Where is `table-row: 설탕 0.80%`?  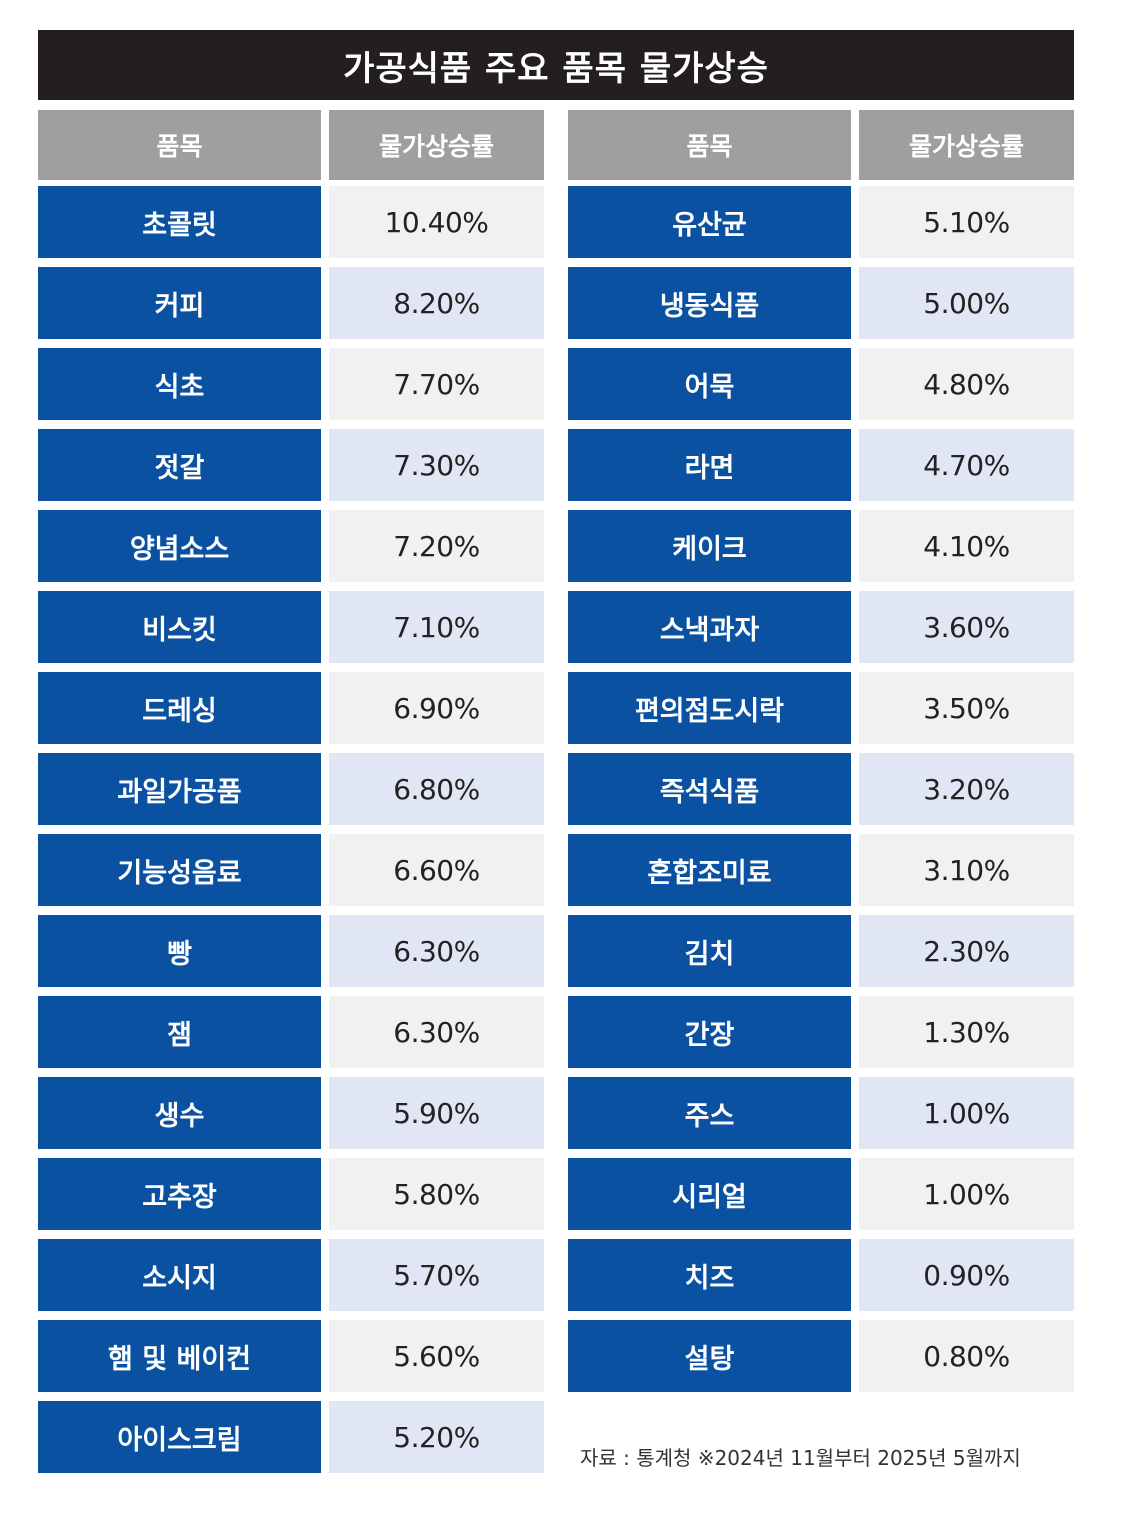 table-row: 설탕 0.80% is located at coordinates (821, 1356).